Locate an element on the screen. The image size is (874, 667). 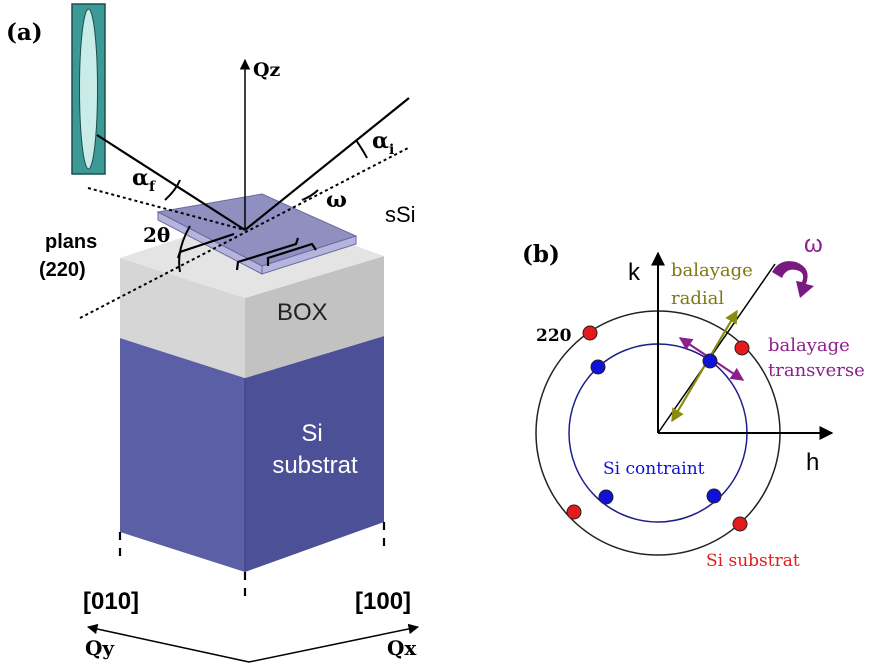
panel-a-label: (a) is located at coordinates (24, 32).